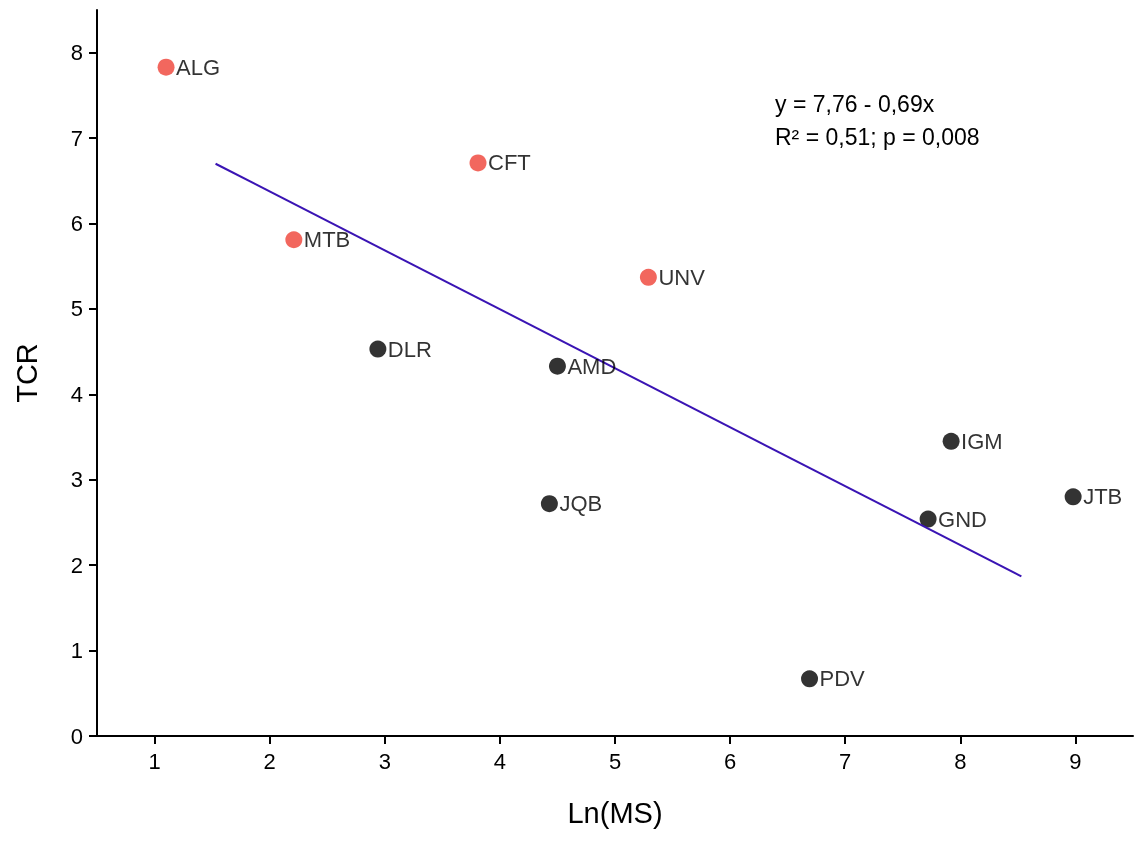 Image resolution: width=1135 pixels, height=852 pixels. What do you see at coordinates (842, 679) in the screenshot?
I see `annotation: PDV` at bounding box center [842, 679].